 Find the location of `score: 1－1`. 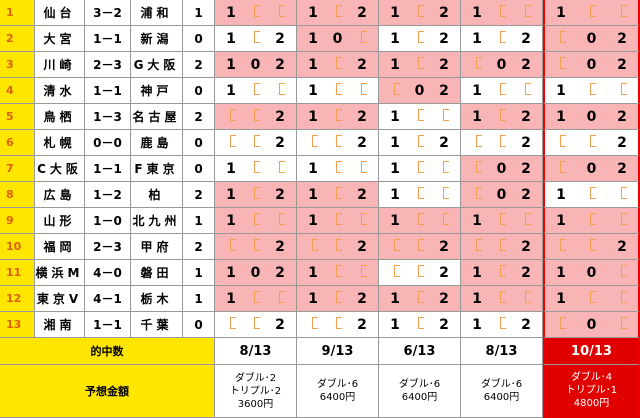

score: 1－1 is located at coordinates (108, 39).